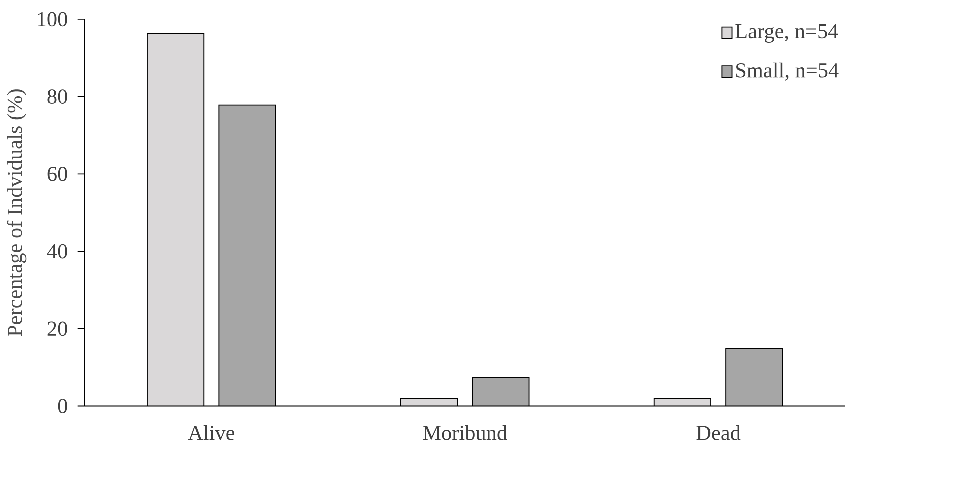  What do you see at coordinates (718, 432) in the screenshot?
I see `x-tick-label: Dead` at bounding box center [718, 432].